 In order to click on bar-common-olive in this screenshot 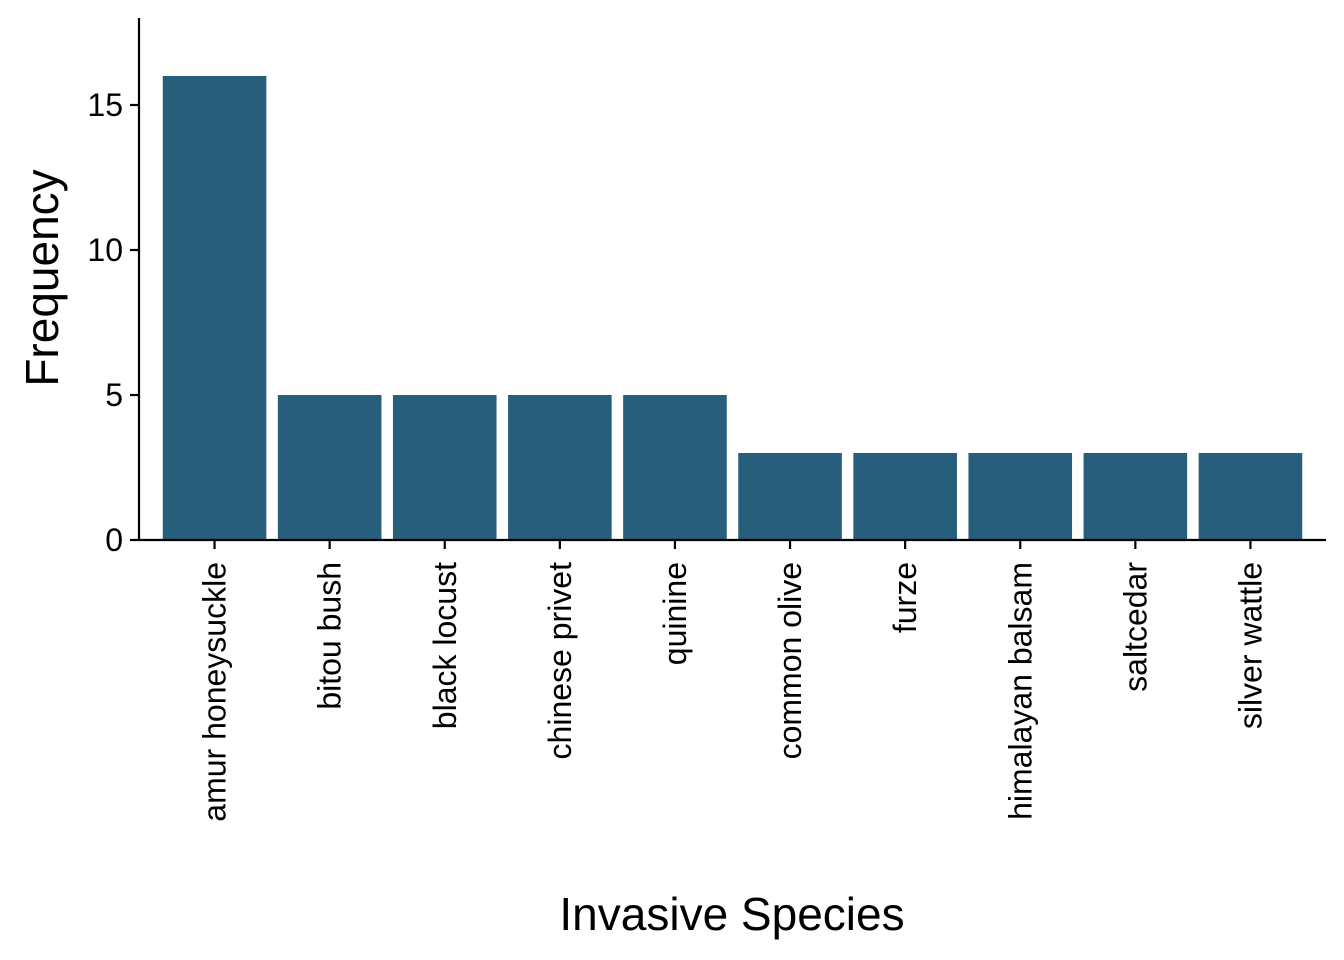, I will do `click(790, 496)`.